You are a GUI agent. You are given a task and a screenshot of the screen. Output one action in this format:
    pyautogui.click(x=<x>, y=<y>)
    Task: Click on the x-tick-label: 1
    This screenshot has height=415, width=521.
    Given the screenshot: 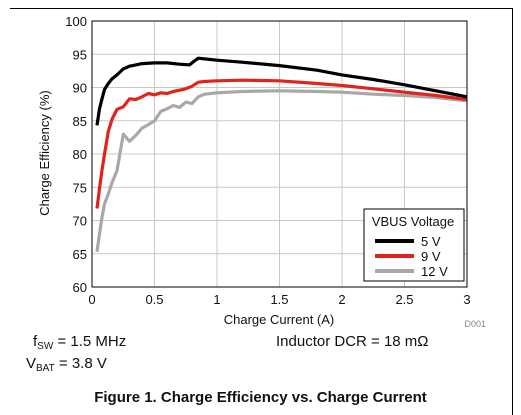 What is the action you would take?
    pyautogui.click(x=216, y=299)
    